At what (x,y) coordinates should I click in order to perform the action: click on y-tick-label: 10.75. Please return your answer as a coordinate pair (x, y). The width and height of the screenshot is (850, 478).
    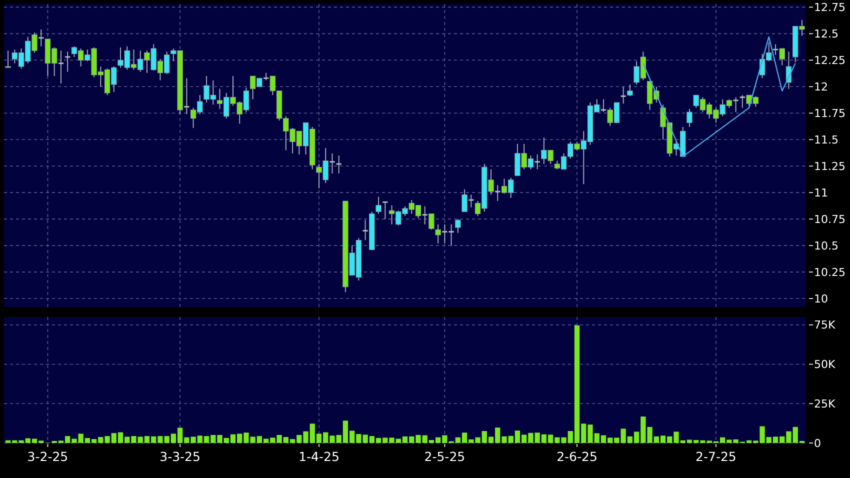
    Looking at the image, I should click on (830, 219).